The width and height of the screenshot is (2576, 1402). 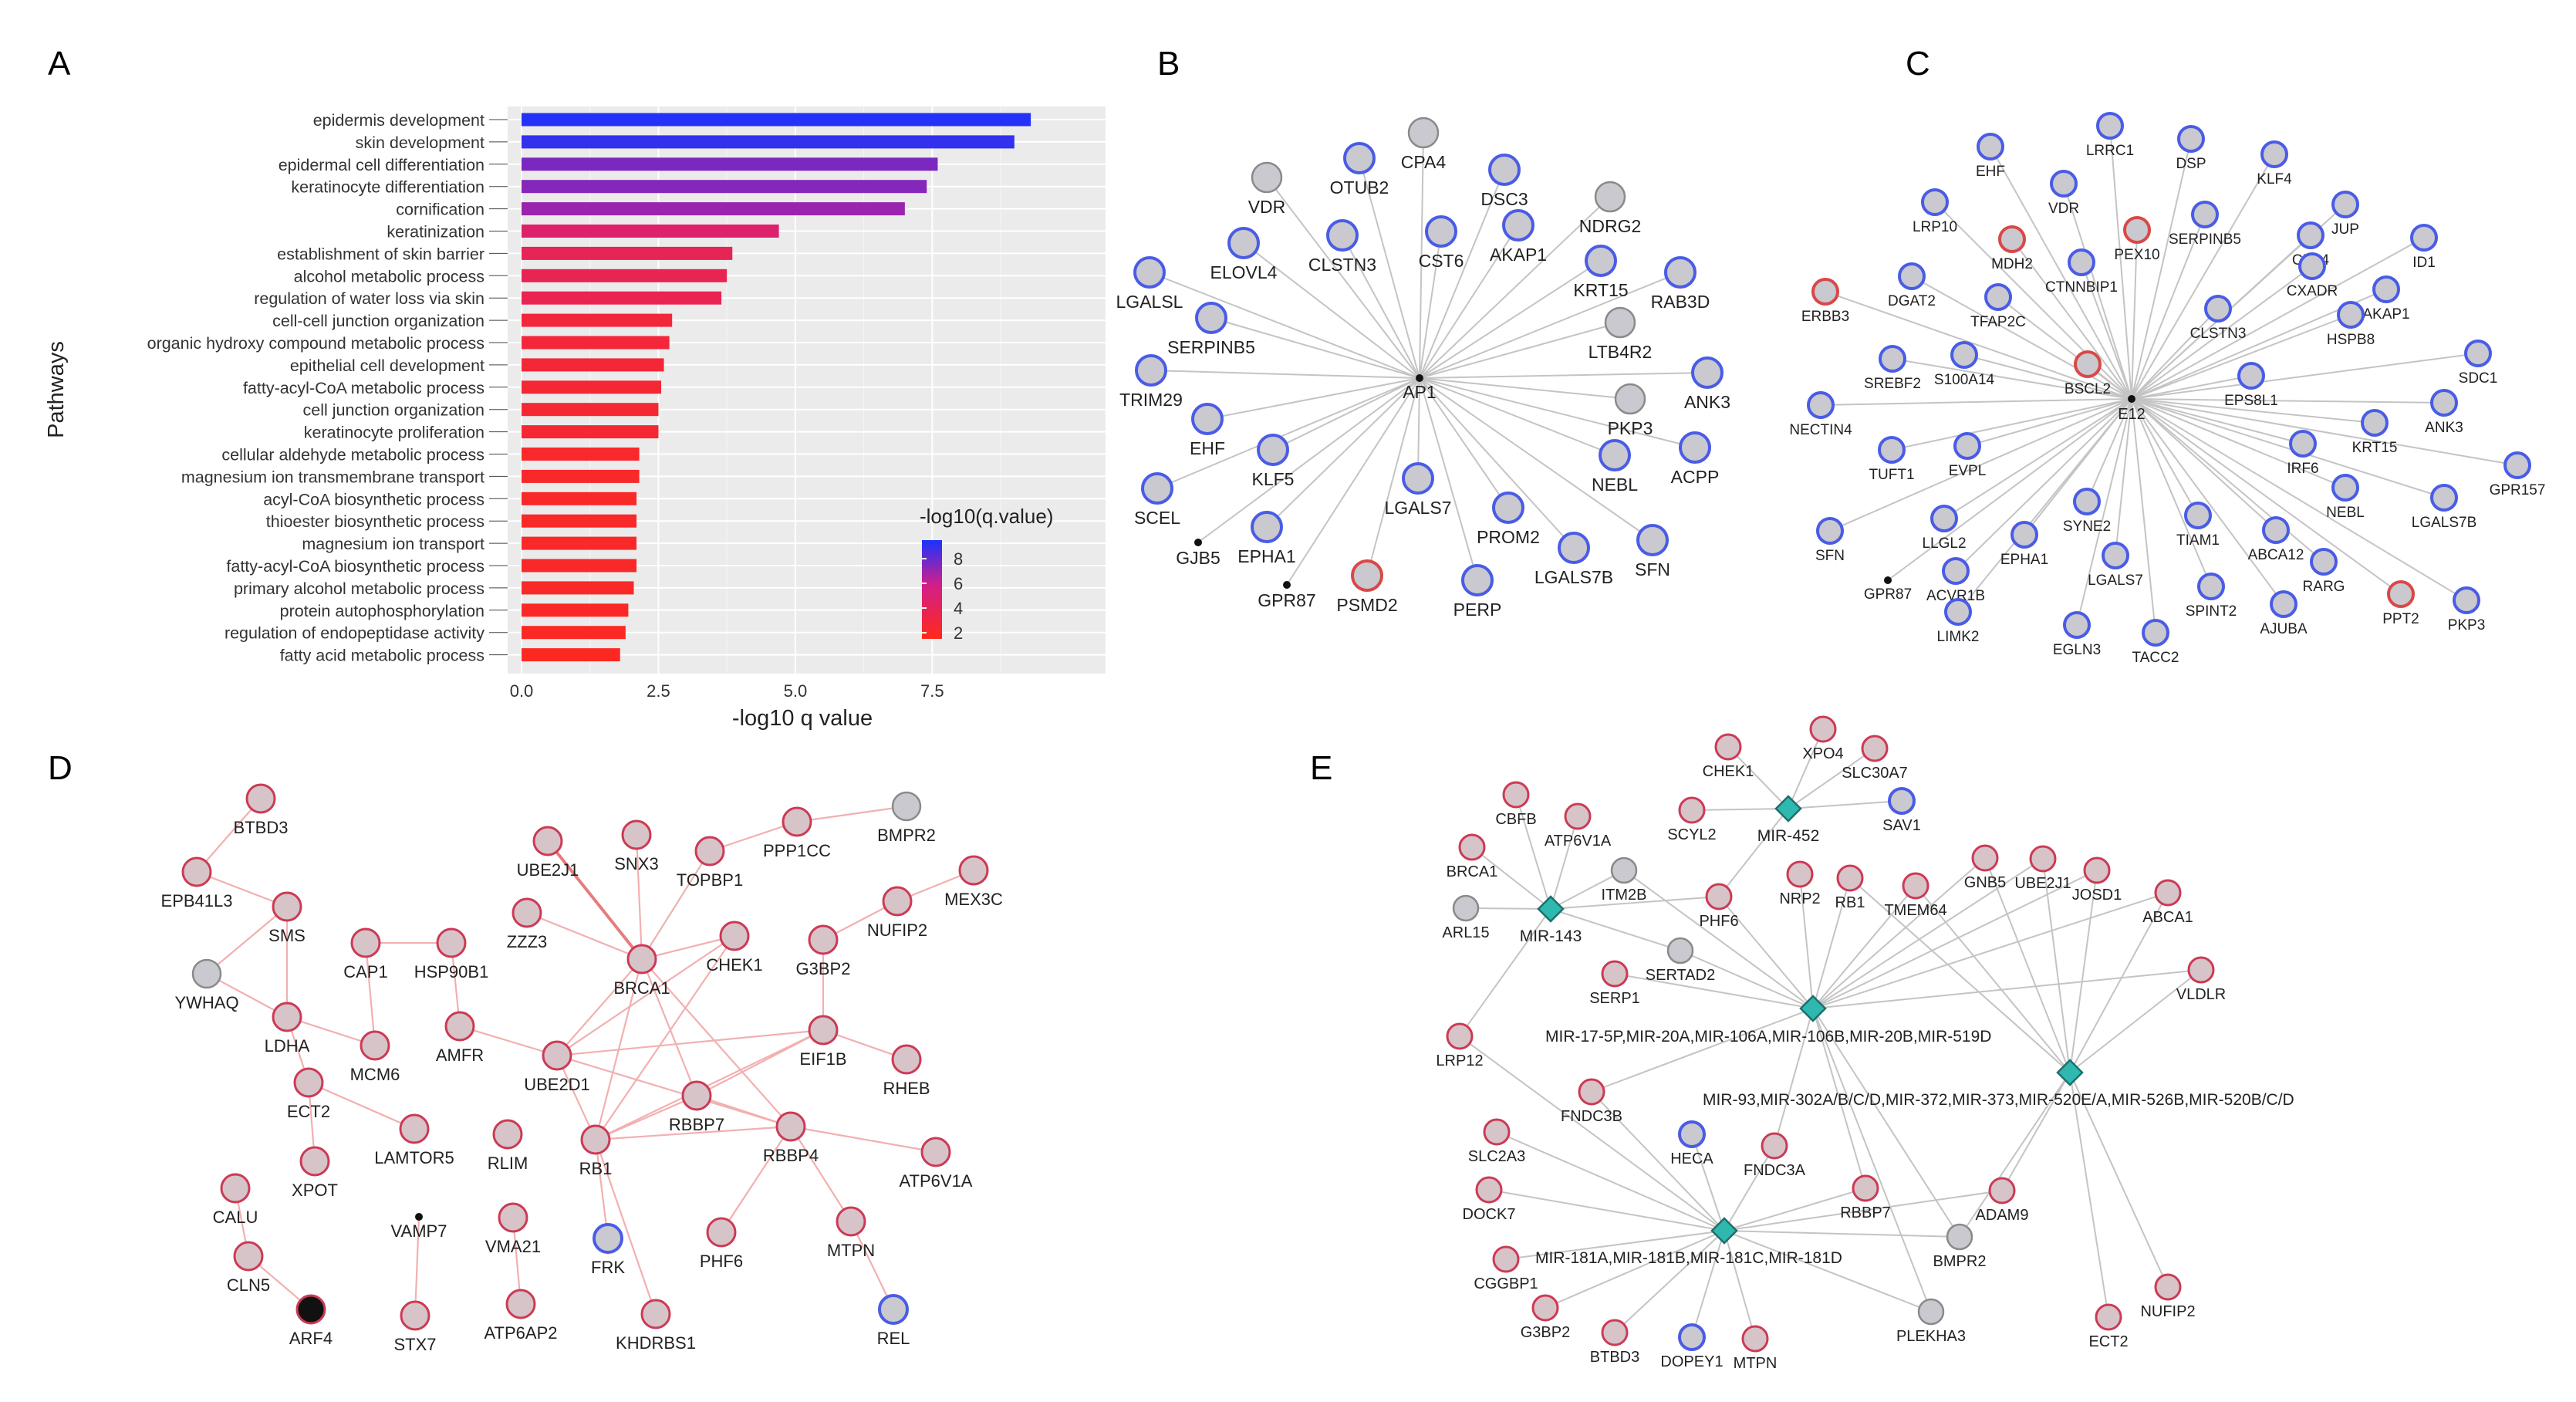 What do you see at coordinates (355, 566) in the screenshot?
I see `y-tick-label: fatty-acyl-CoA biosynthetic process` at bounding box center [355, 566].